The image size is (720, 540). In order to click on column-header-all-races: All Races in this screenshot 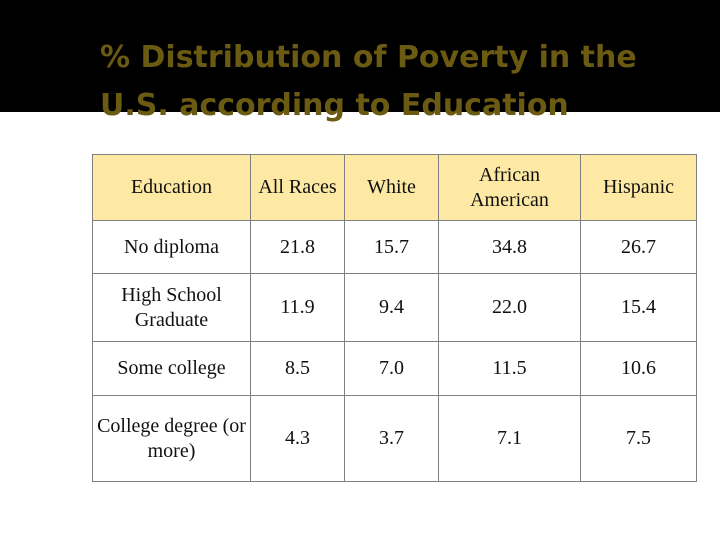, I will do `click(297, 187)`.